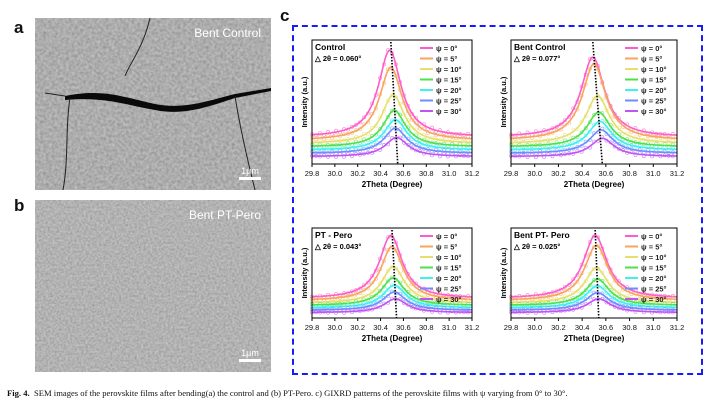 Image resolution: width=710 pixels, height=413 pixels. Describe the element at coordinates (654, 289) in the screenshot. I see `legend-label: ψ = 25°` at that location.